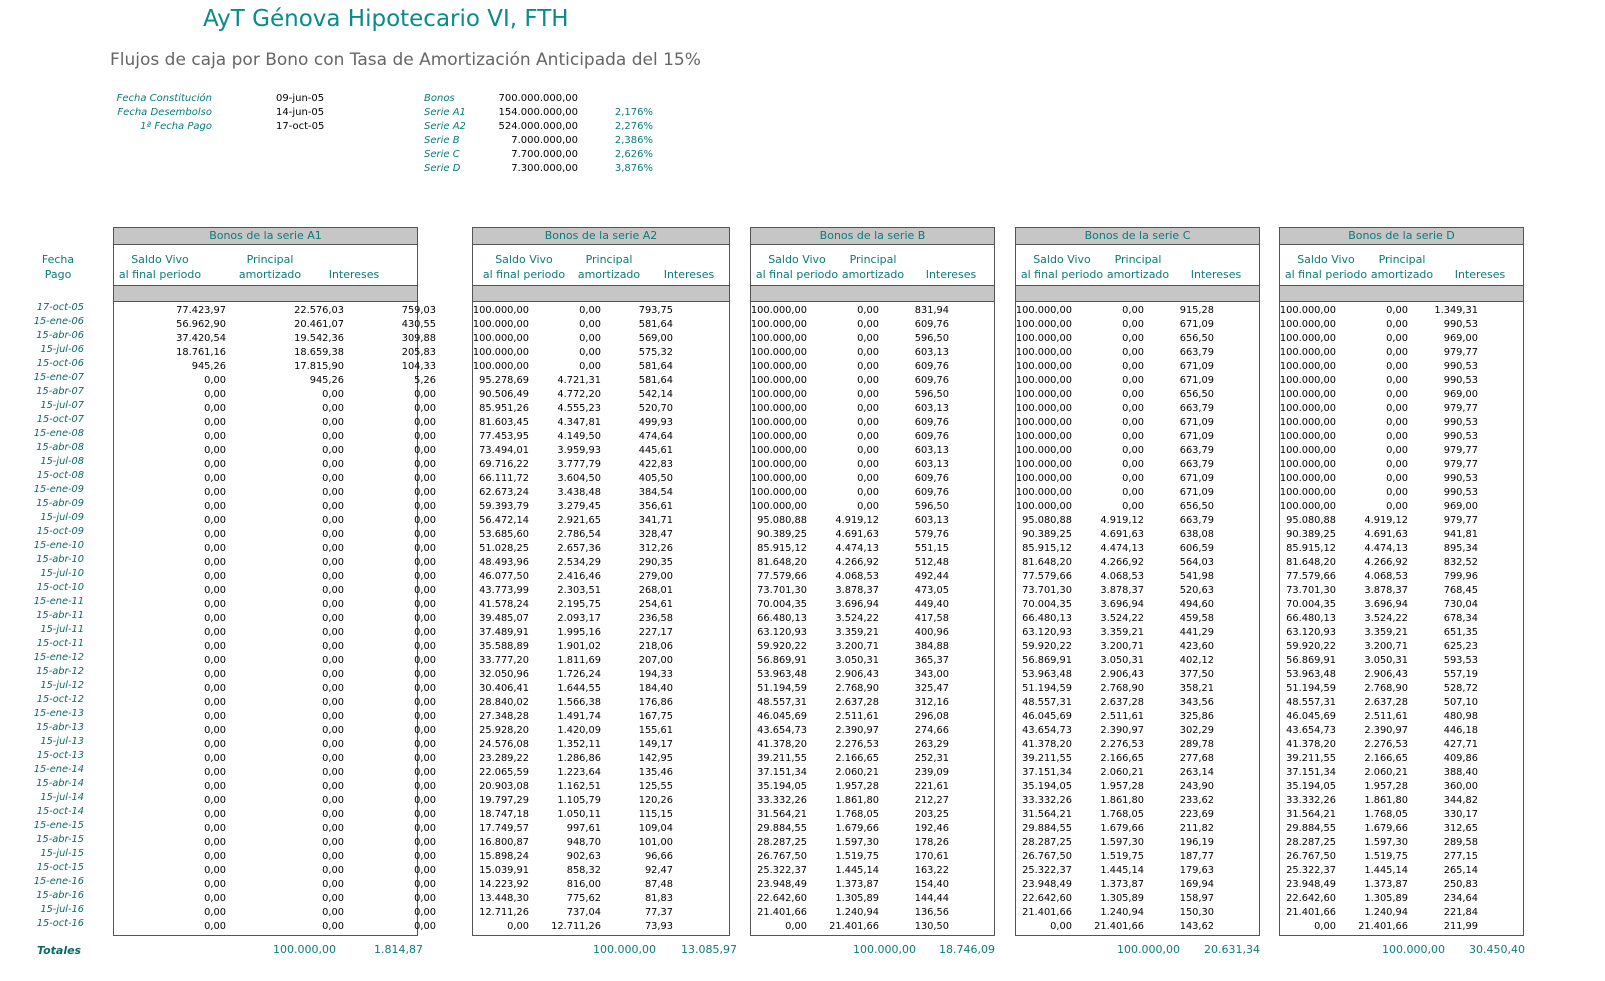 This screenshot has width=1605, height=981. I want to click on saldo-cell: 46.045,69, so click(1311, 716).